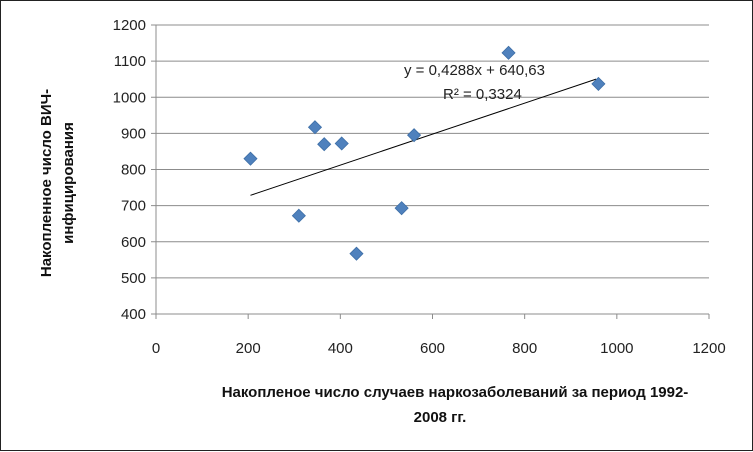 The image size is (753, 452). Describe the element at coordinates (133, 314) in the screenshot. I see `y-tick-label: 400` at that location.